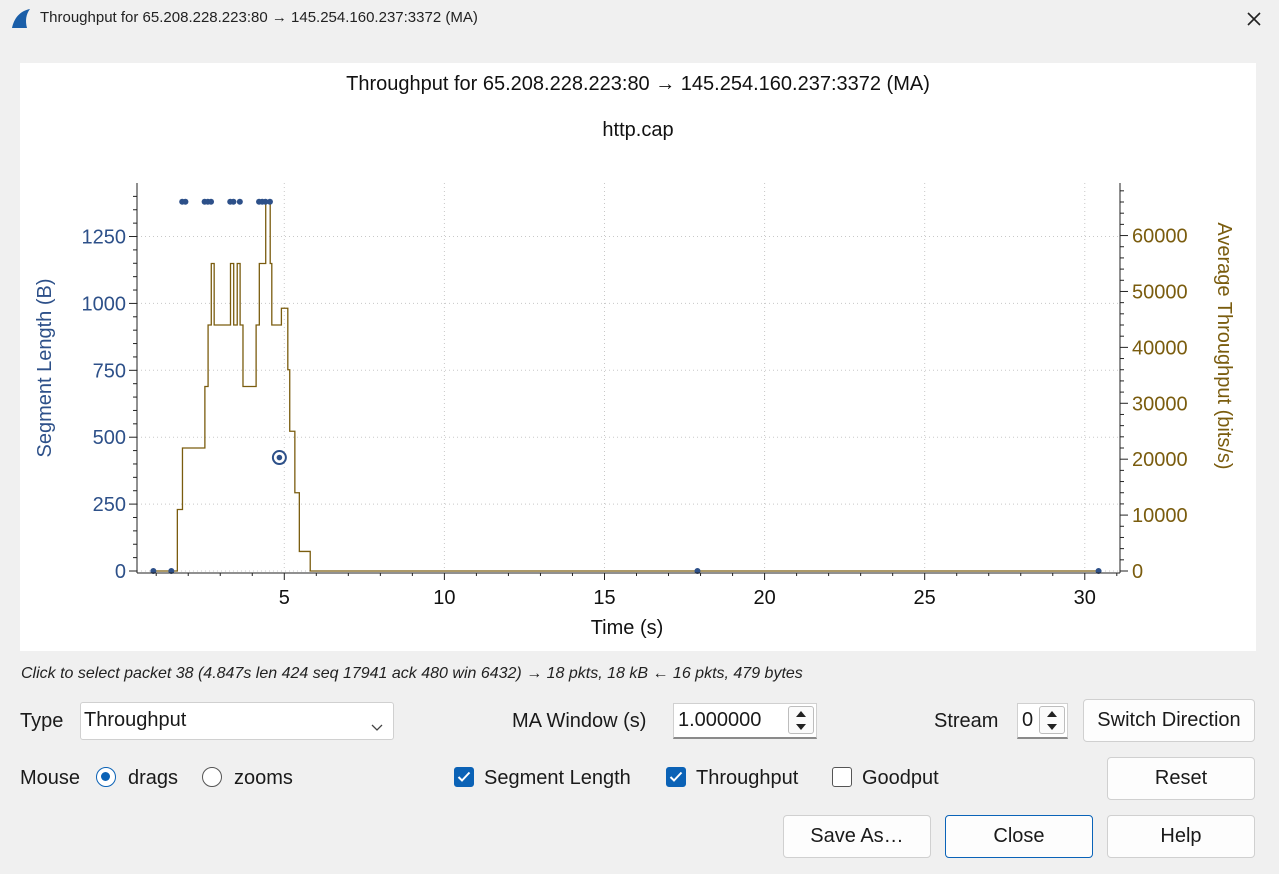  I want to click on y-right-tick-label: 30000, so click(1160, 404).